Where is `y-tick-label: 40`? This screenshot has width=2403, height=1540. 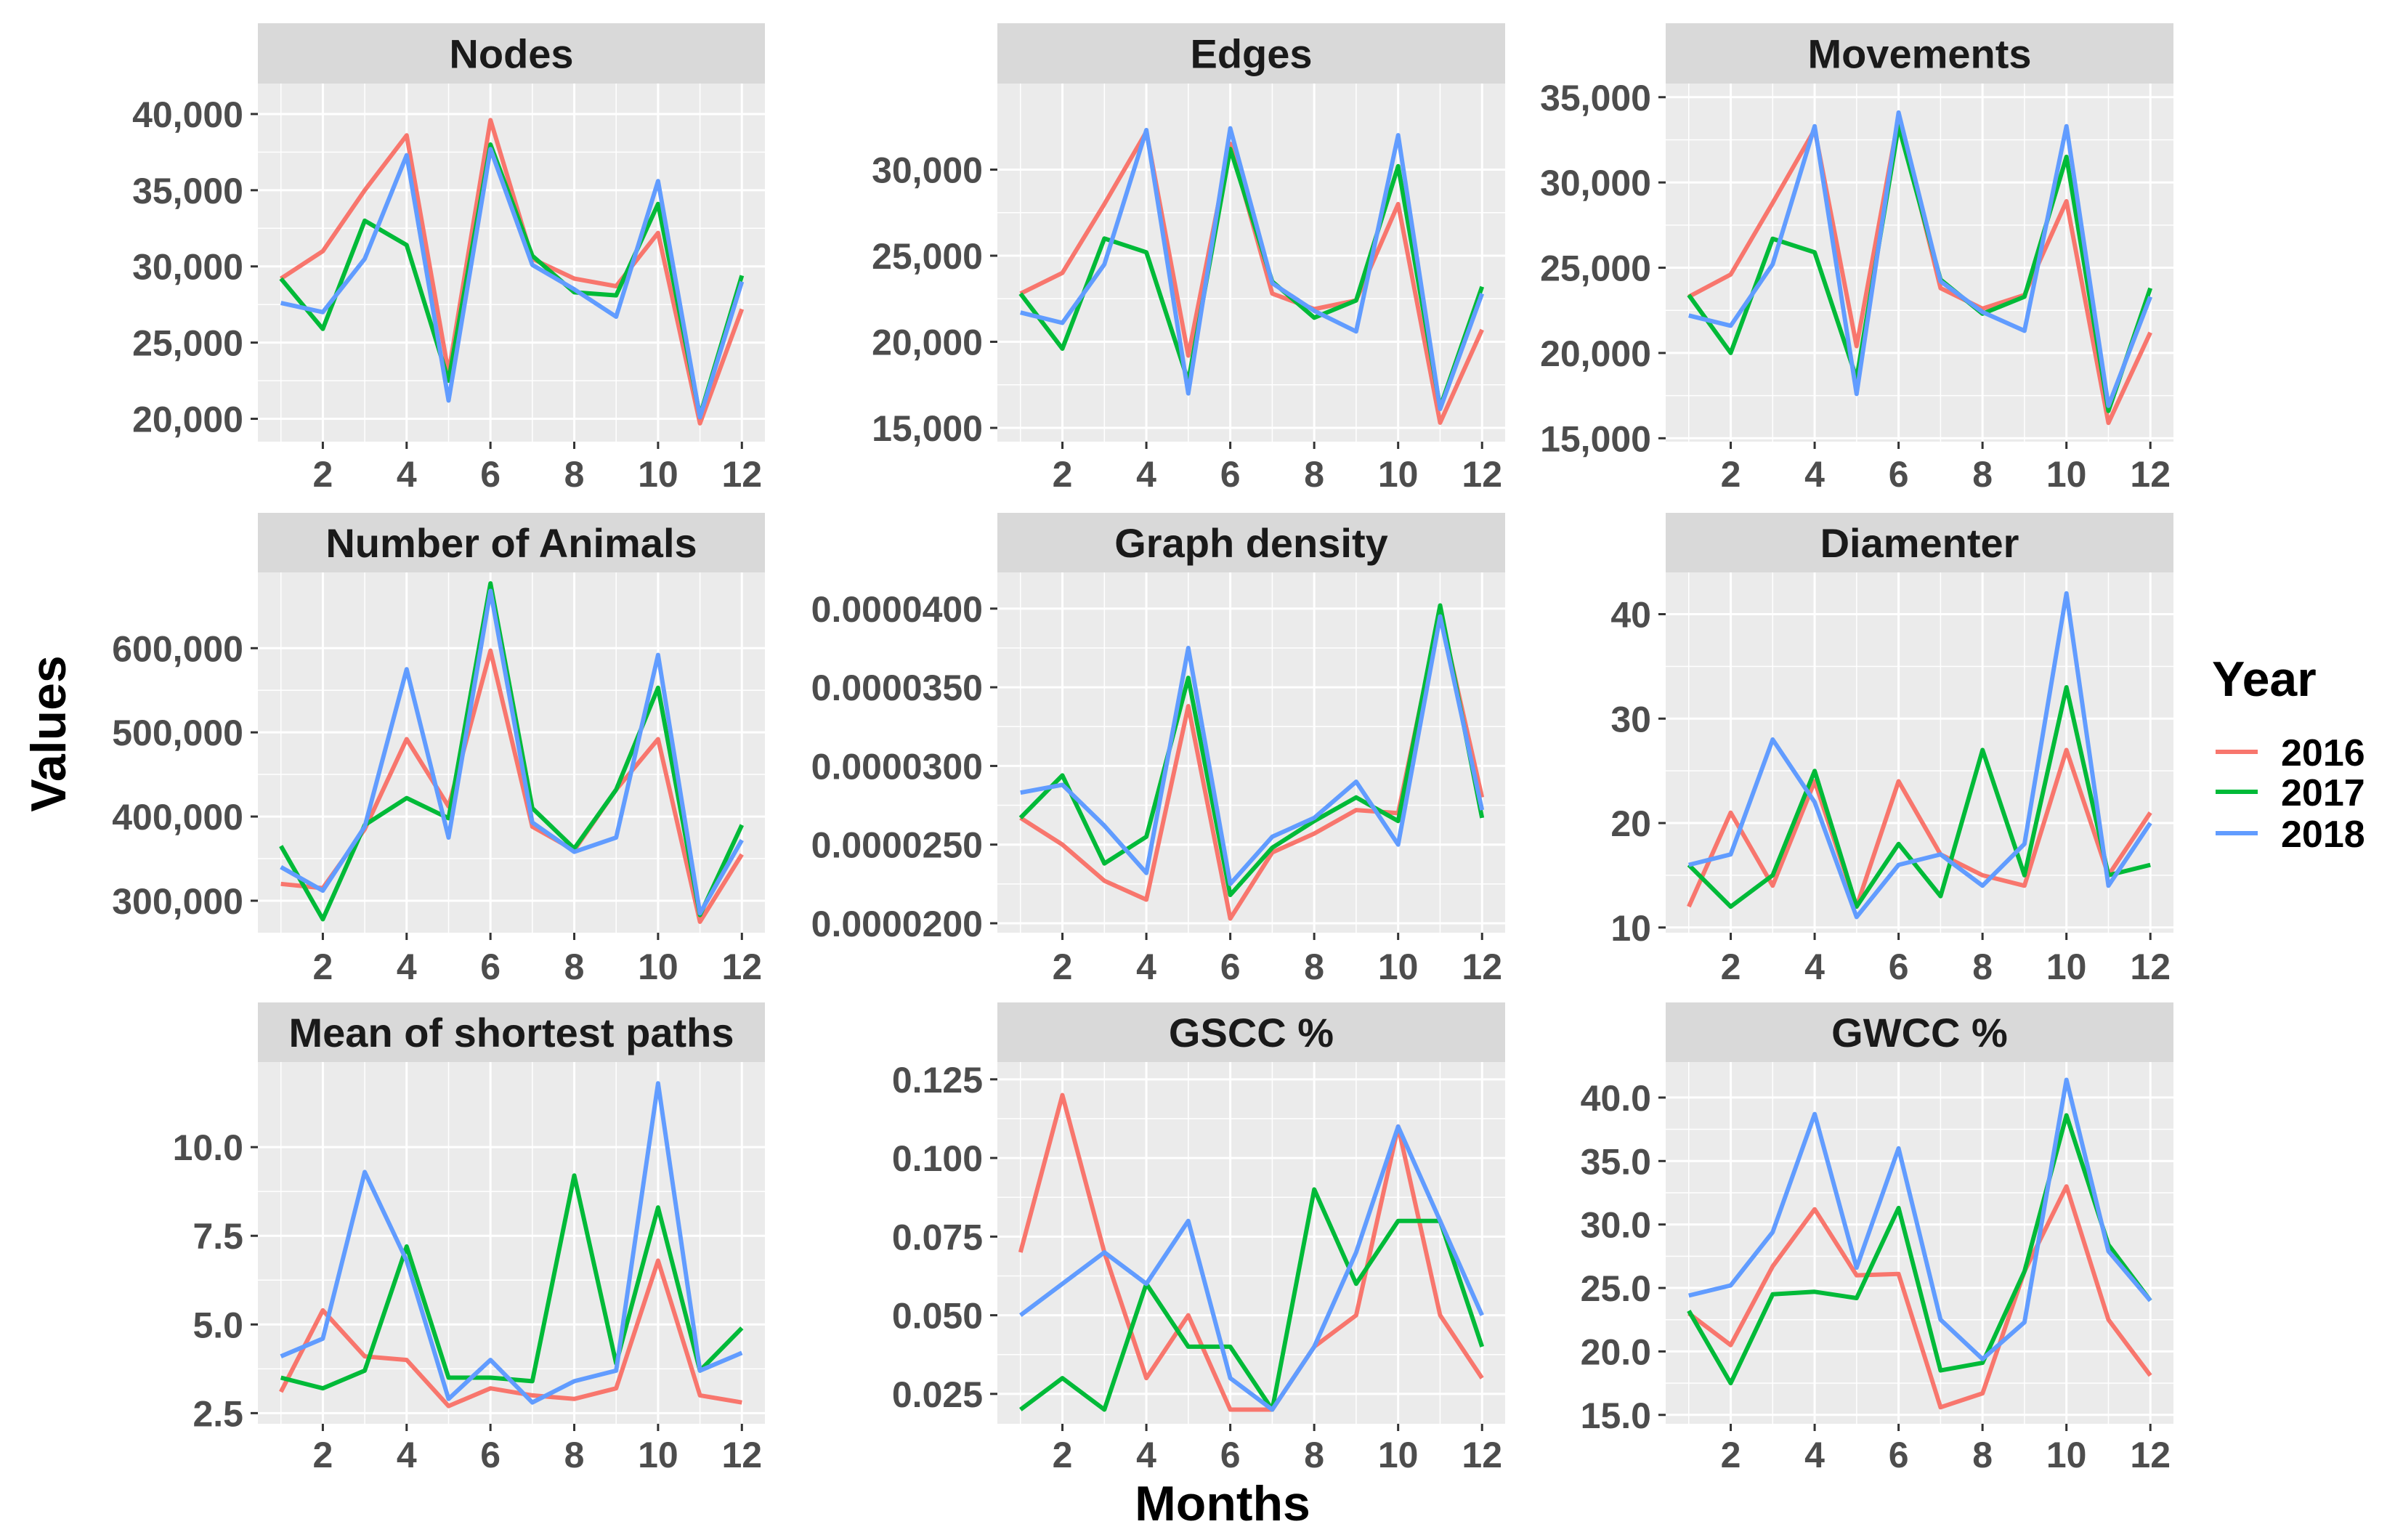
y-tick-label: 40 is located at coordinates (1630, 615).